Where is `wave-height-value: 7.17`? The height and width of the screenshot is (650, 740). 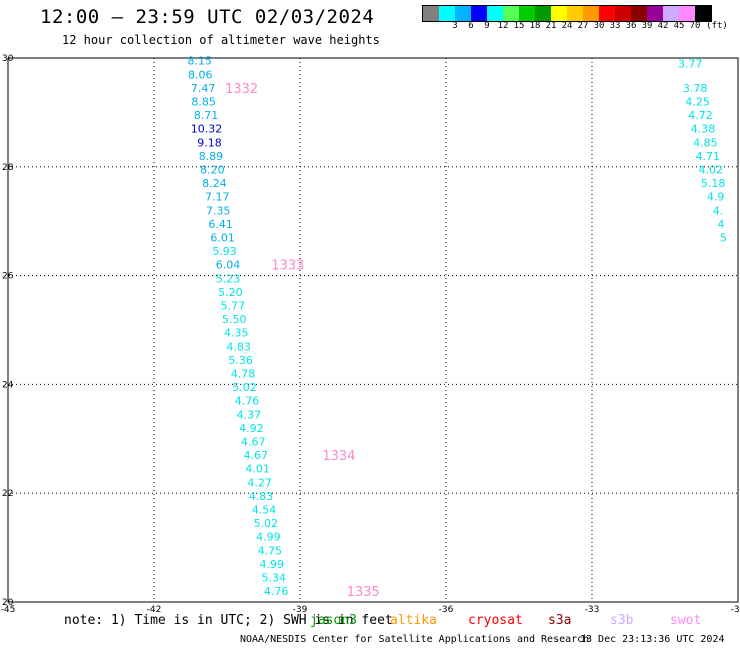
wave-height-value: 7.17 is located at coordinates (217, 197).